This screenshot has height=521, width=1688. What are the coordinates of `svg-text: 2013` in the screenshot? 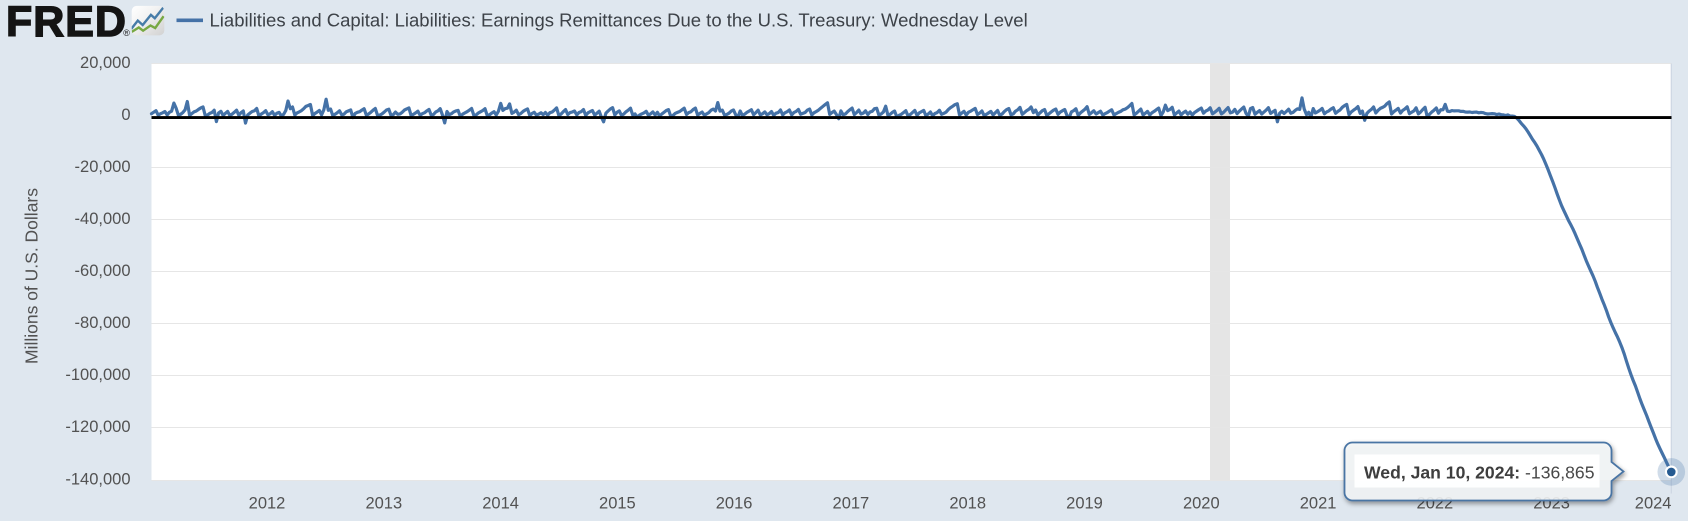 It's located at (383, 504).